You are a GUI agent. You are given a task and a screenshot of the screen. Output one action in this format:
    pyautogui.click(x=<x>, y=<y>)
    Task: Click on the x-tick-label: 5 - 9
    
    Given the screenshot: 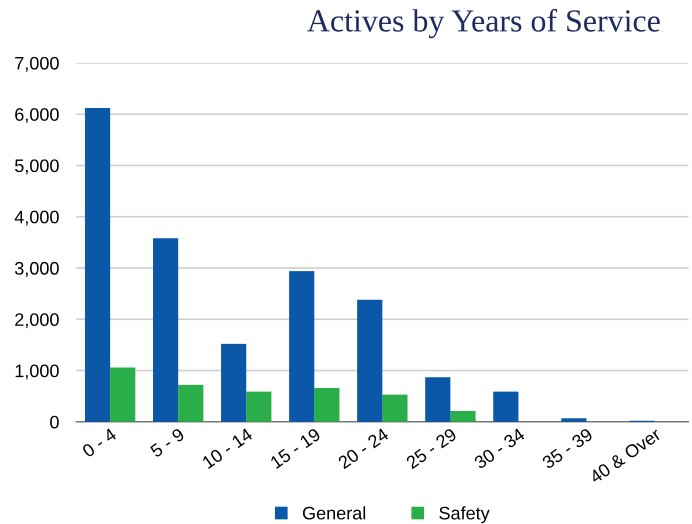 What is the action you would take?
    pyautogui.click(x=167, y=443)
    